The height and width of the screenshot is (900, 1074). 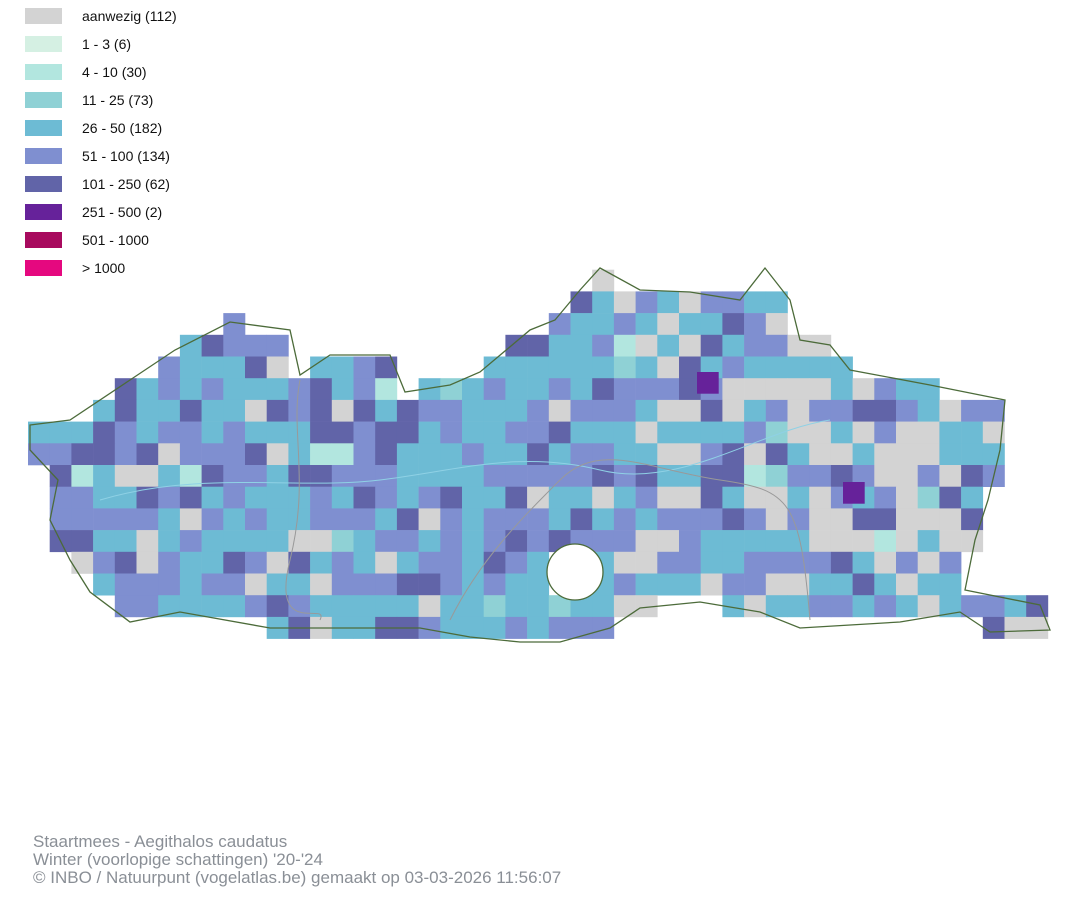 What do you see at coordinates (115, 240) in the screenshot?
I see `legend-label: 501 - 1000` at bounding box center [115, 240].